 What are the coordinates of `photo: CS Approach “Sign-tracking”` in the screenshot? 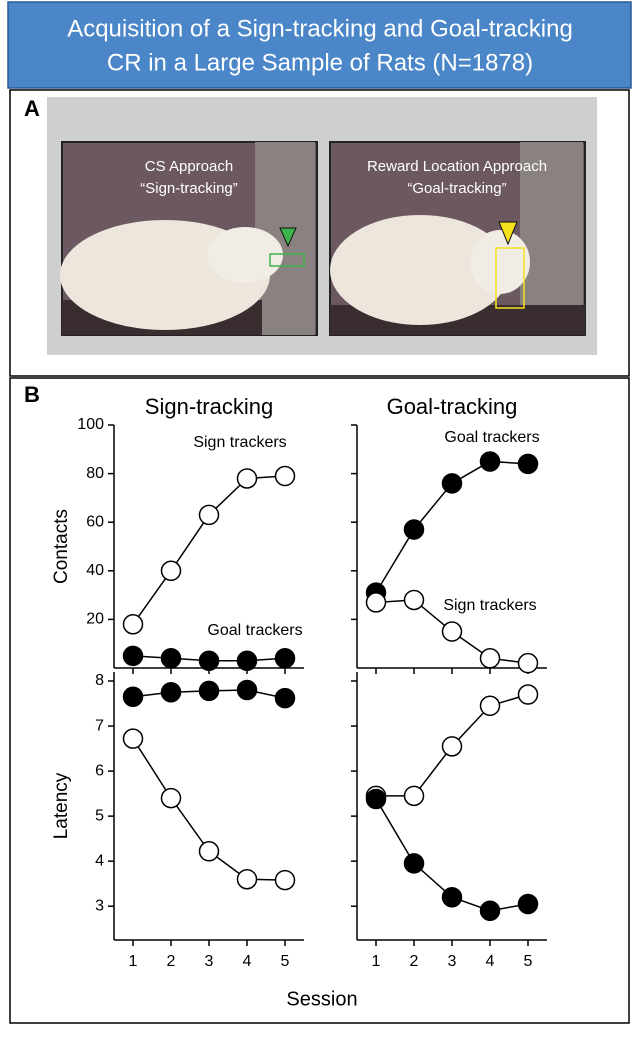 It's located at (189, 238).